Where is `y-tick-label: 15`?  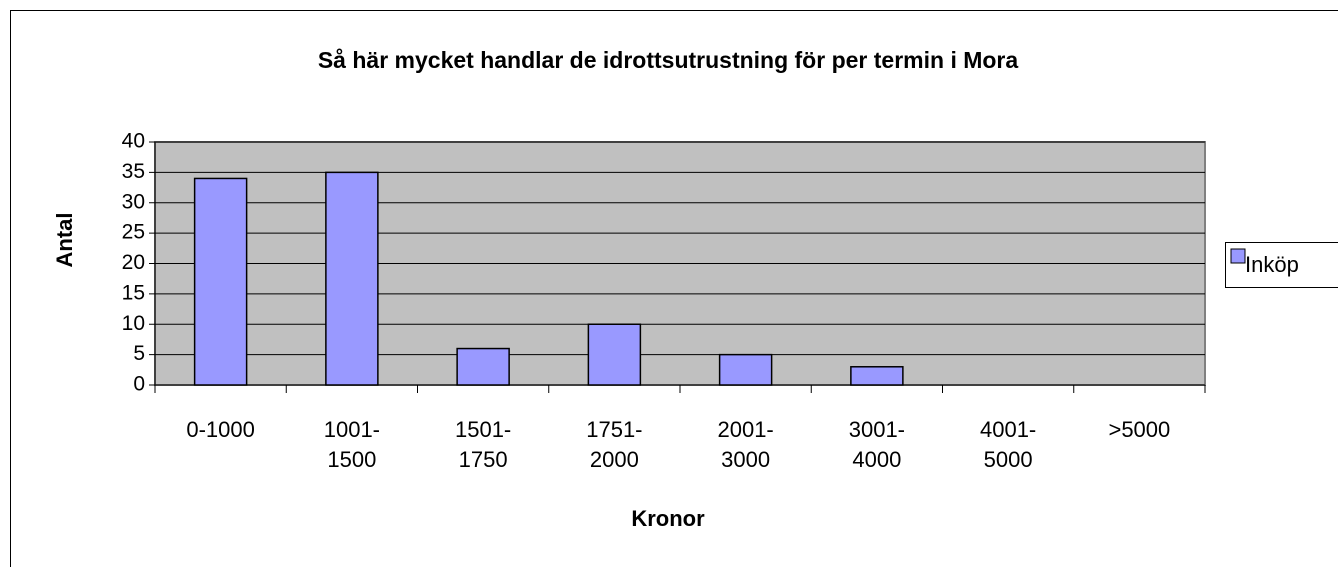
y-tick-label: 15 is located at coordinates (133, 292).